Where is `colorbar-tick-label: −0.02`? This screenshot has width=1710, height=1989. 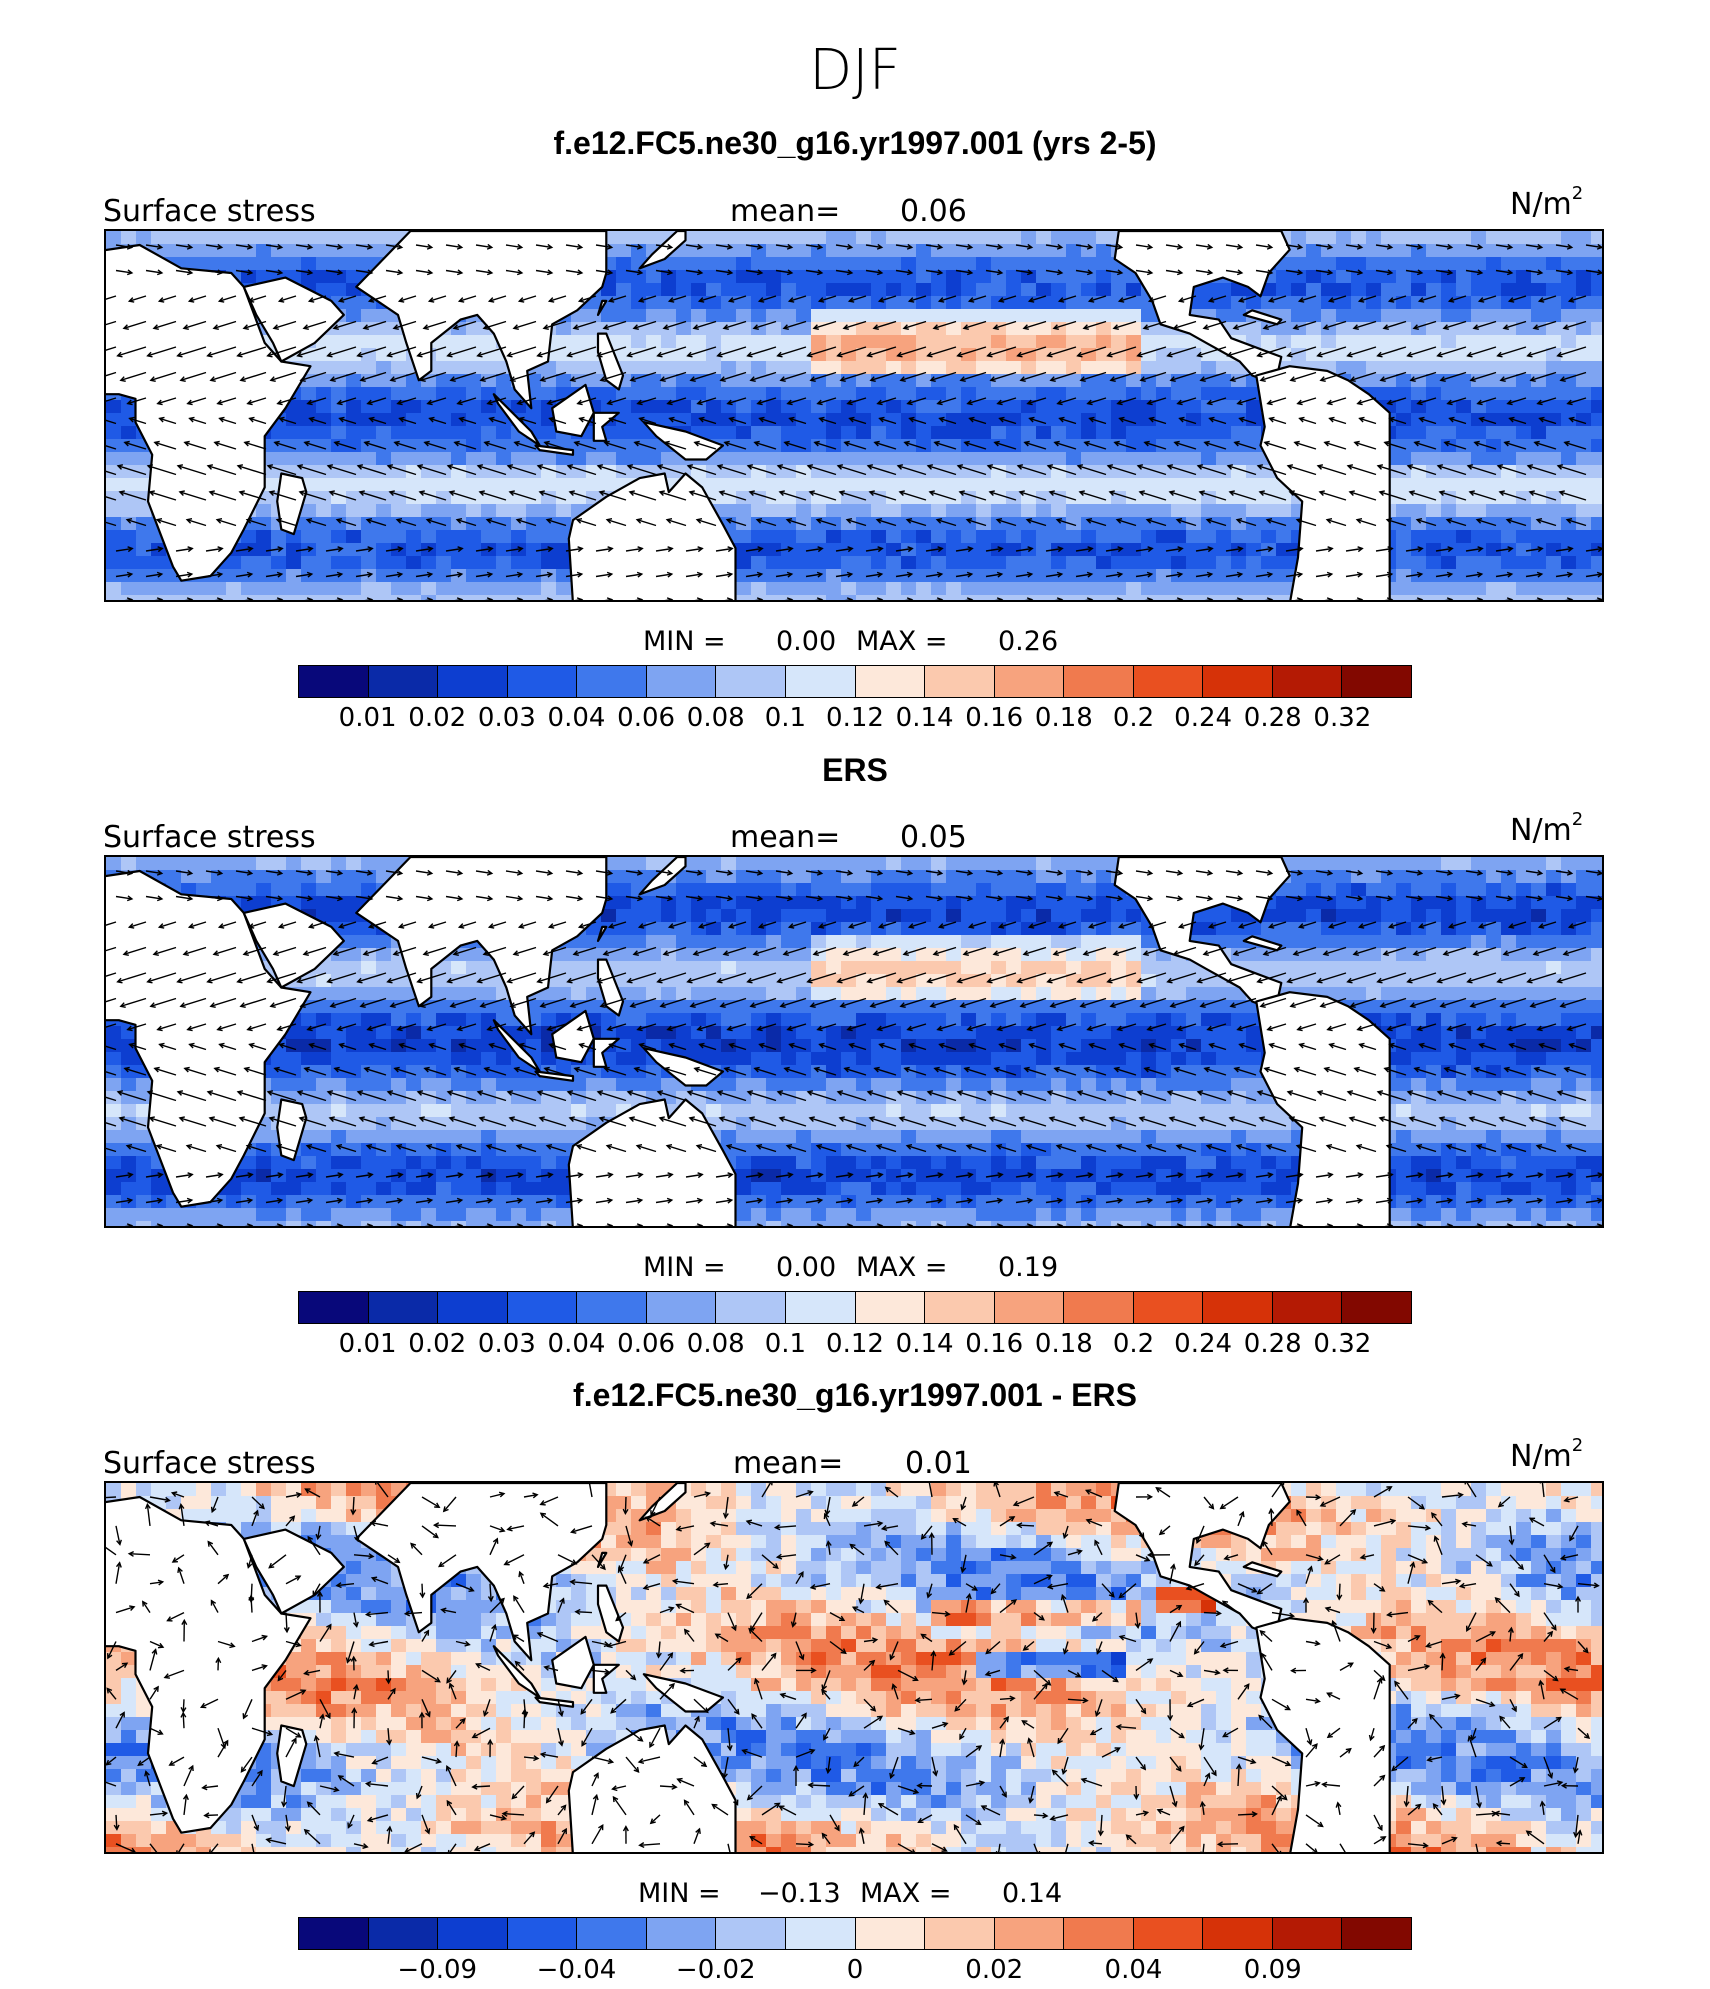 colorbar-tick-label: −0.02 is located at coordinates (715, 1970).